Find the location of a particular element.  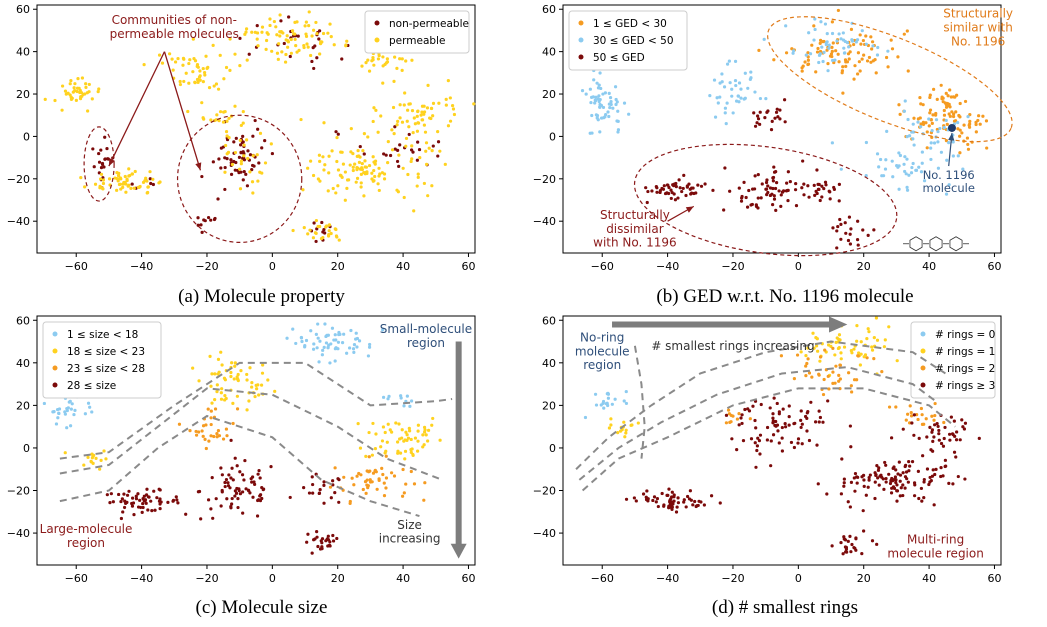

y-tick-label: −40 is located at coordinates (18, 533).